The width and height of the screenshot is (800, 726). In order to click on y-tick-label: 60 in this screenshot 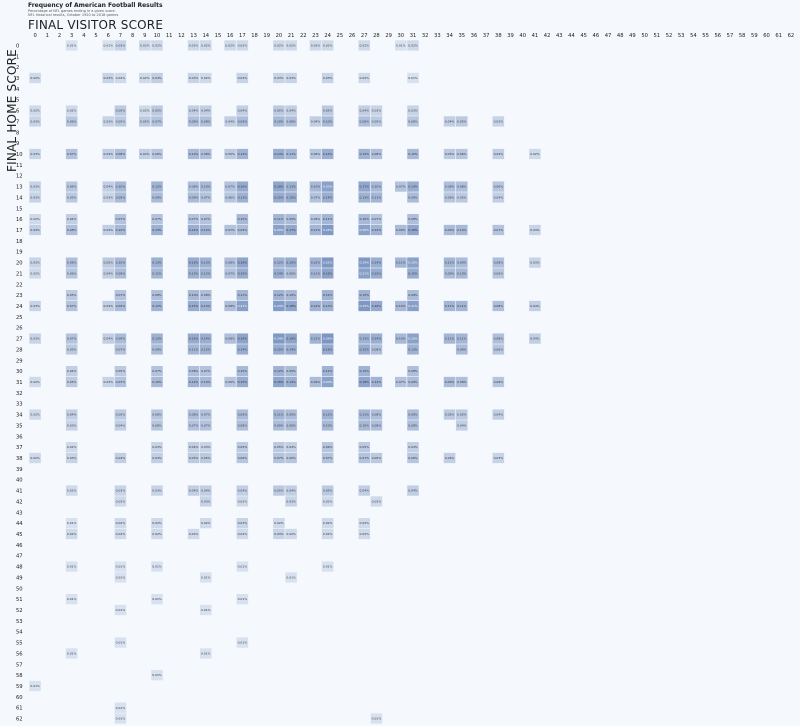, I will do `click(19, 698)`.